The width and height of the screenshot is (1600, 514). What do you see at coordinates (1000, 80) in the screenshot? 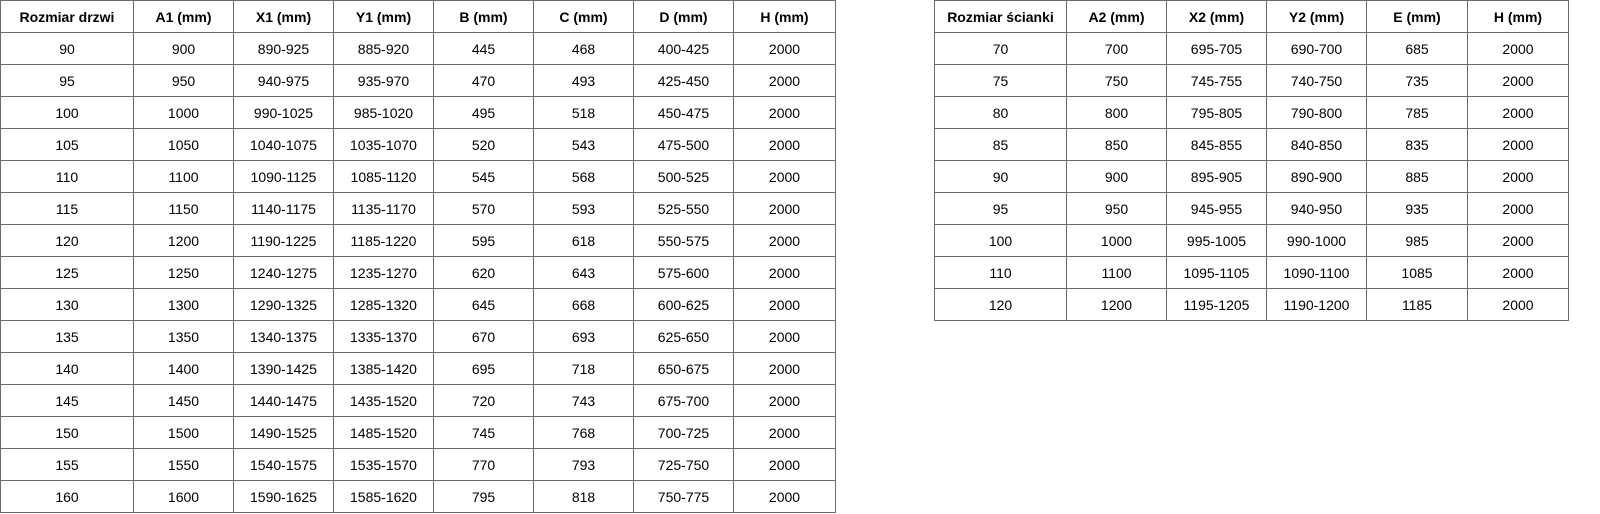
I see `table-cell: 75` at bounding box center [1000, 80].